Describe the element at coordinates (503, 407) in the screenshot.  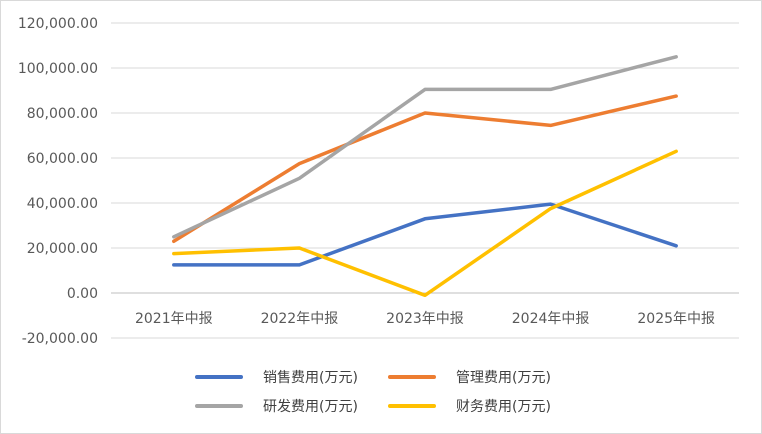
I see `legend-label: 财务费用(万元)` at that location.